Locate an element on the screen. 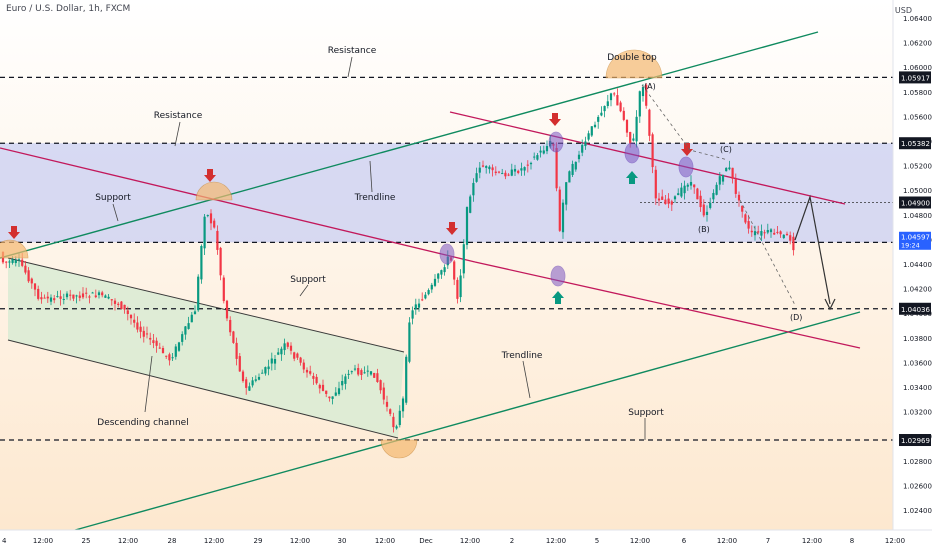 This screenshot has height=555, width=932. trendline-bottom-pointer is located at coordinates (526, 379).